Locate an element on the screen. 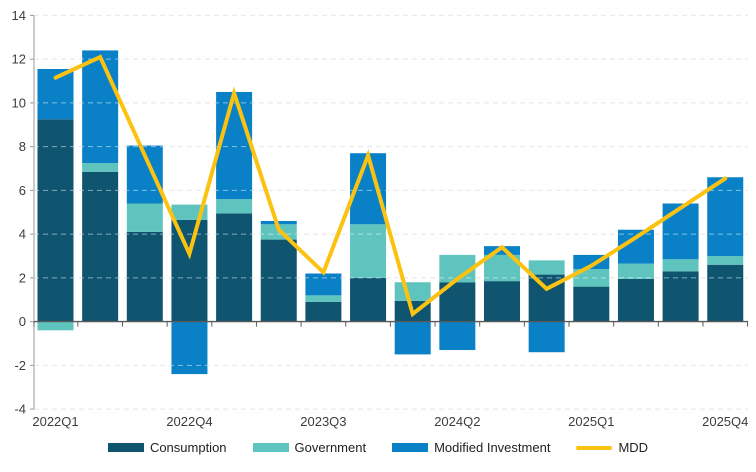 Image resolution: width=756 pixels, height=472 pixels. consumption-swatch-icon is located at coordinates (125, 447).